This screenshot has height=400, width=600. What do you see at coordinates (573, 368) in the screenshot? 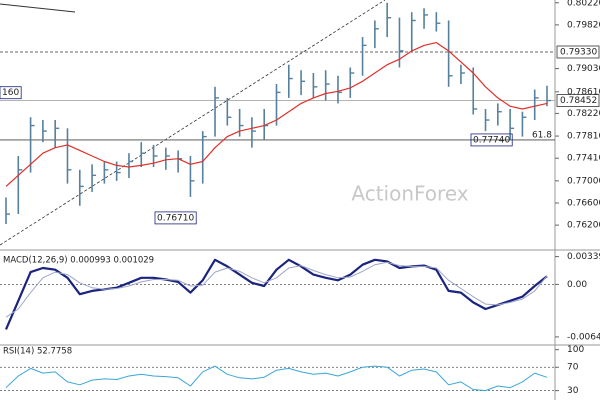
I see `y-tick-label: 70` at bounding box center [573, 368].